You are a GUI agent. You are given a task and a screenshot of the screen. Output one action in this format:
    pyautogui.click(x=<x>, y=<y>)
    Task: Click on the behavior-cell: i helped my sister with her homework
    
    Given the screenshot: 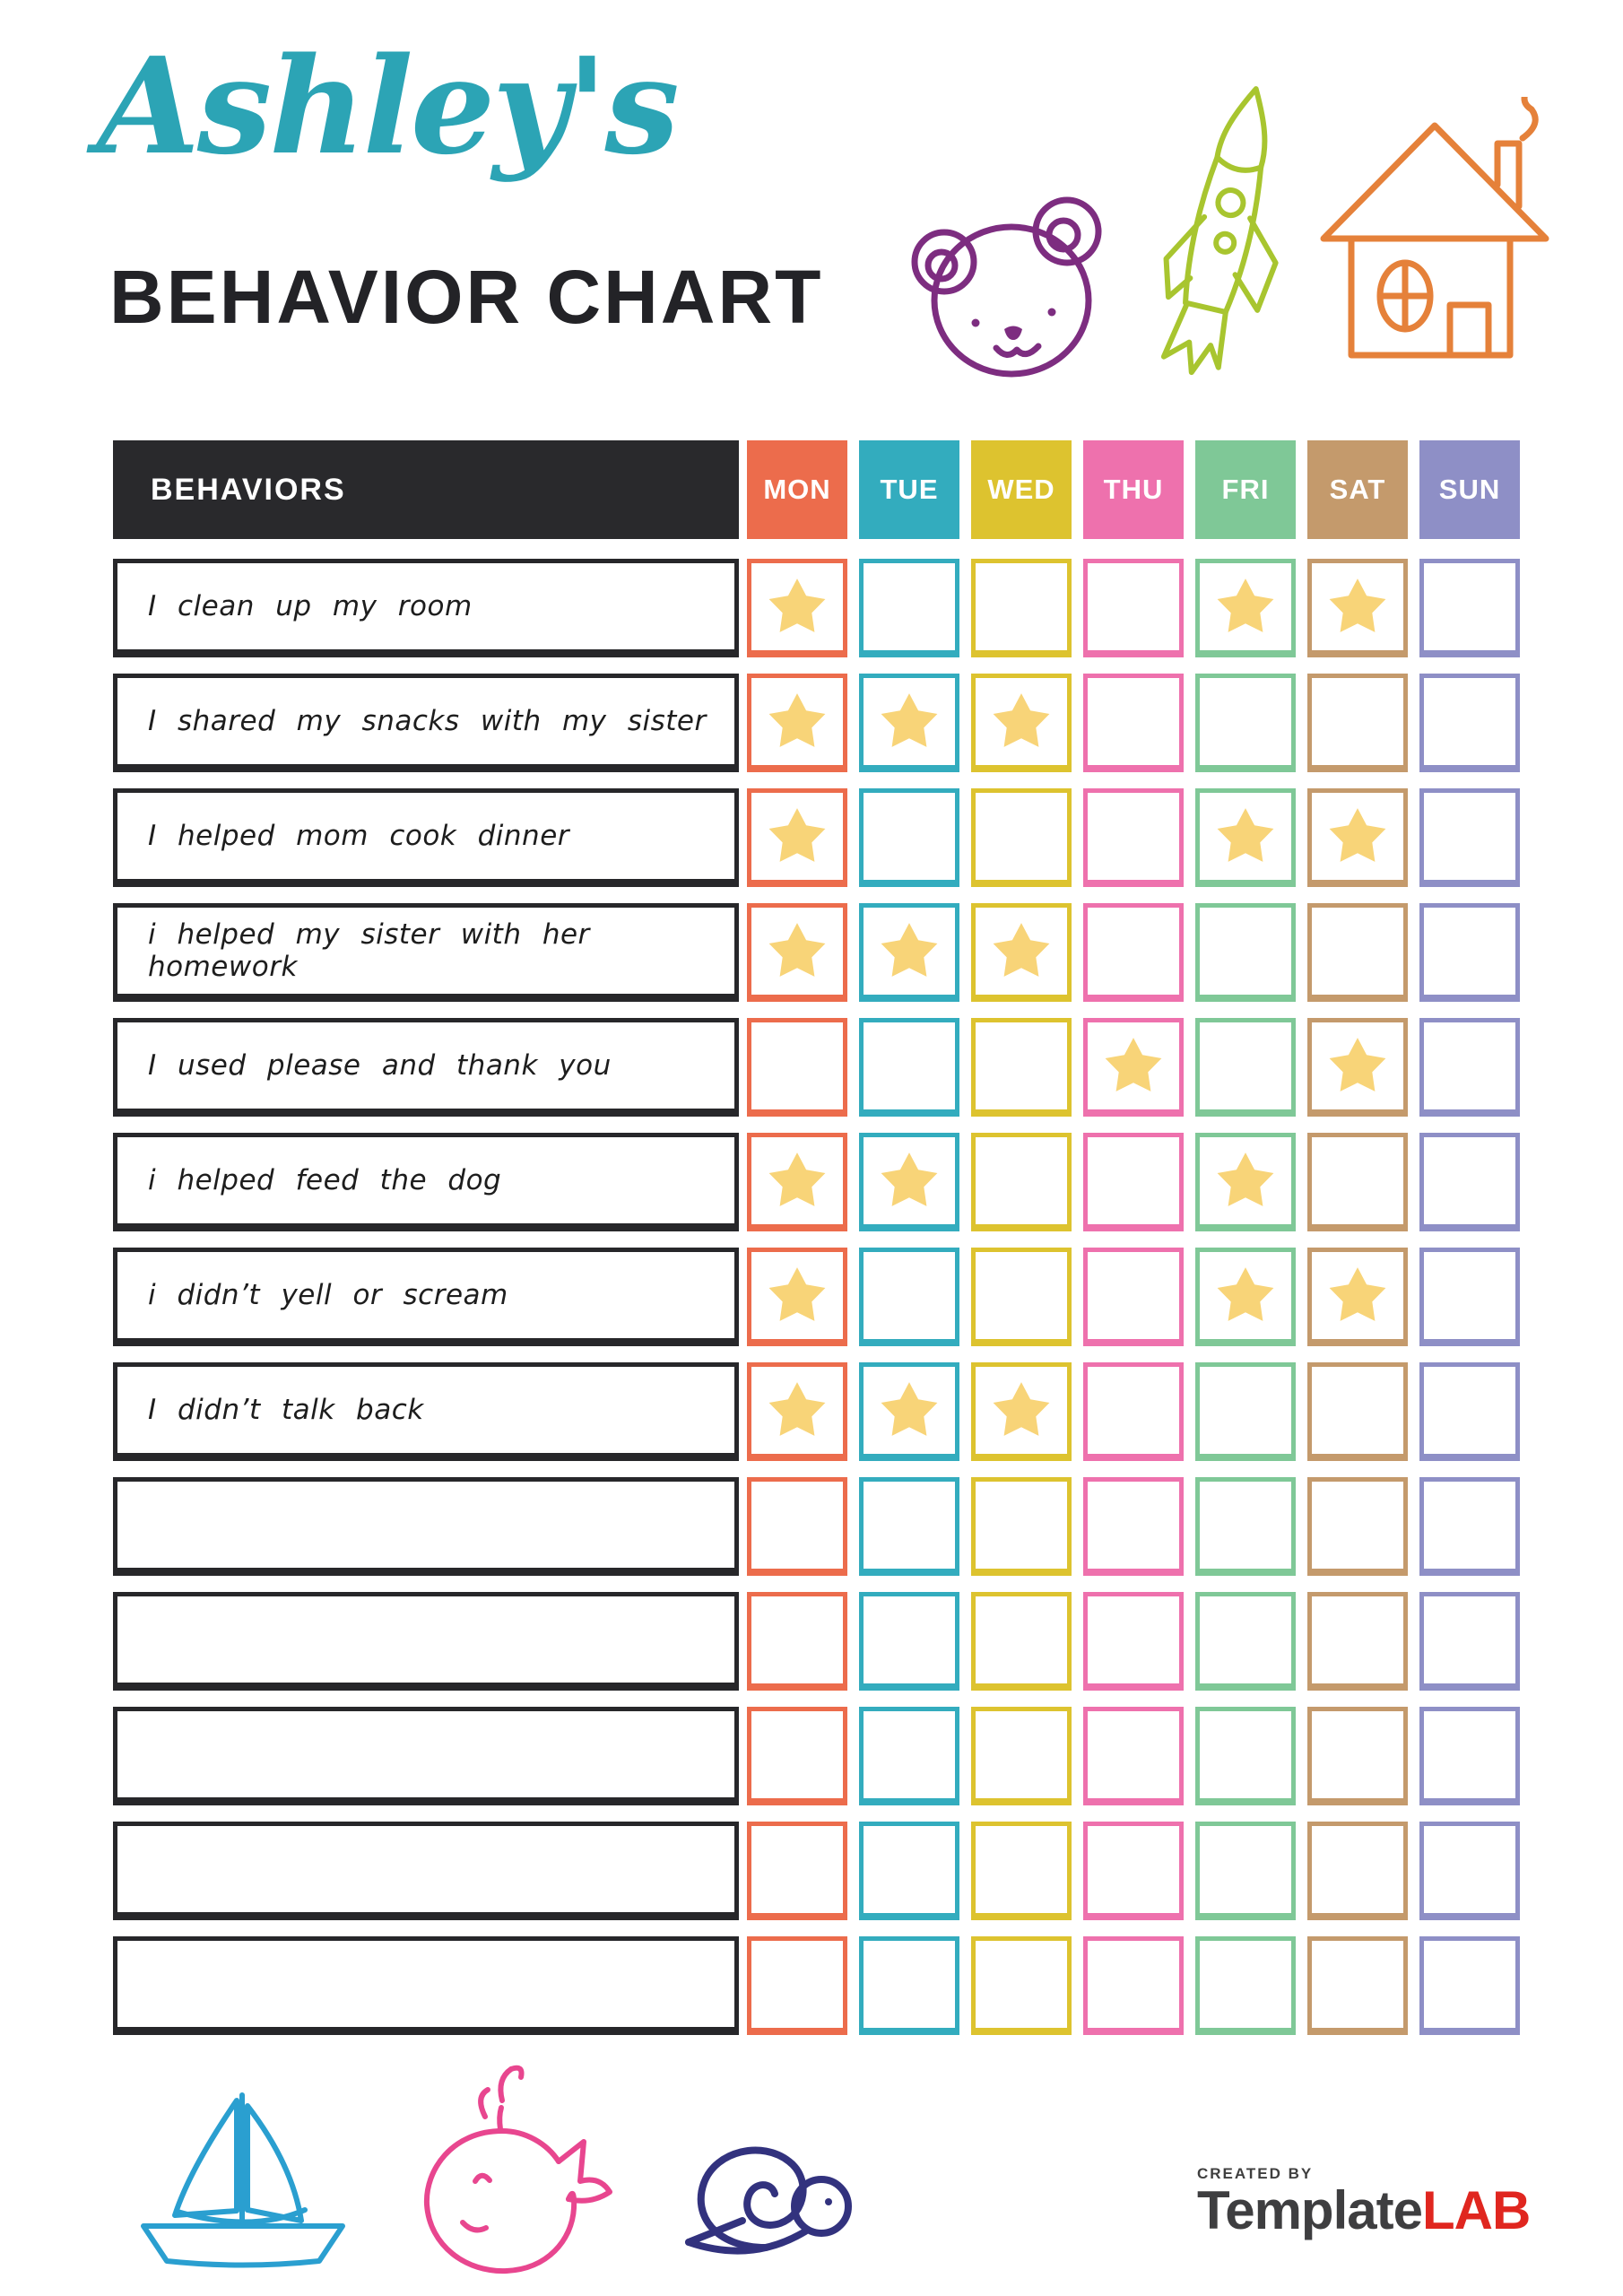 What is the action you would take?
    pyautogui.click(x=426, y=952)
    